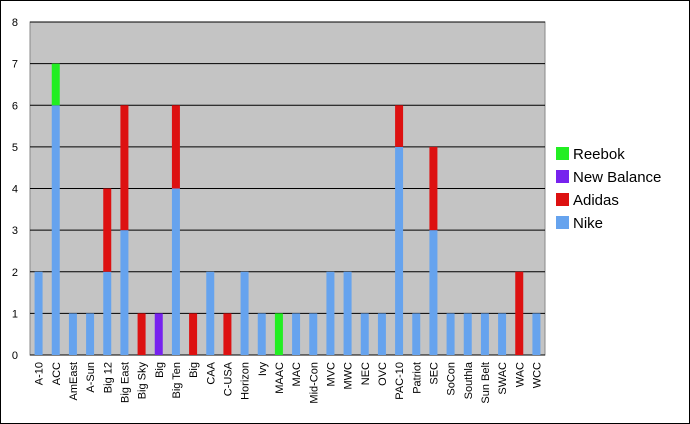 This screenshot has height=424, width=690. Describe the element at coordinates (596, 200) in the screenshot. I see `legend-label: Adidas` at that location.